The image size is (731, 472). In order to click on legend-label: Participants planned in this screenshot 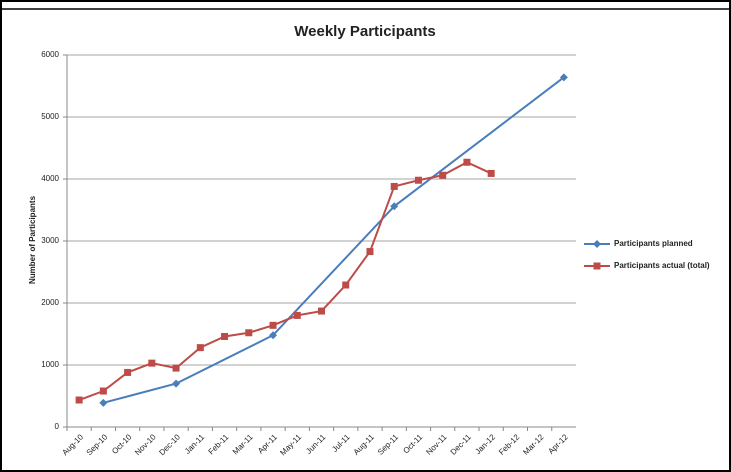, I will do `click(653, 243)`.